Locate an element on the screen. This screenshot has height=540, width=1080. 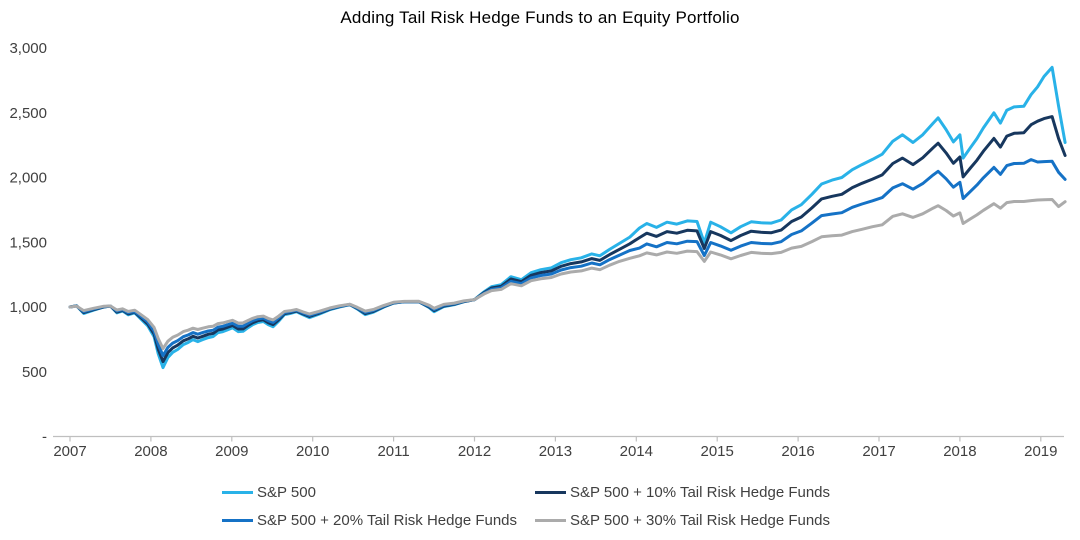
legend-item-20pct: S&P 500 + 20% Tail Risk Hedge Funds is located at coordinates (369, 520).